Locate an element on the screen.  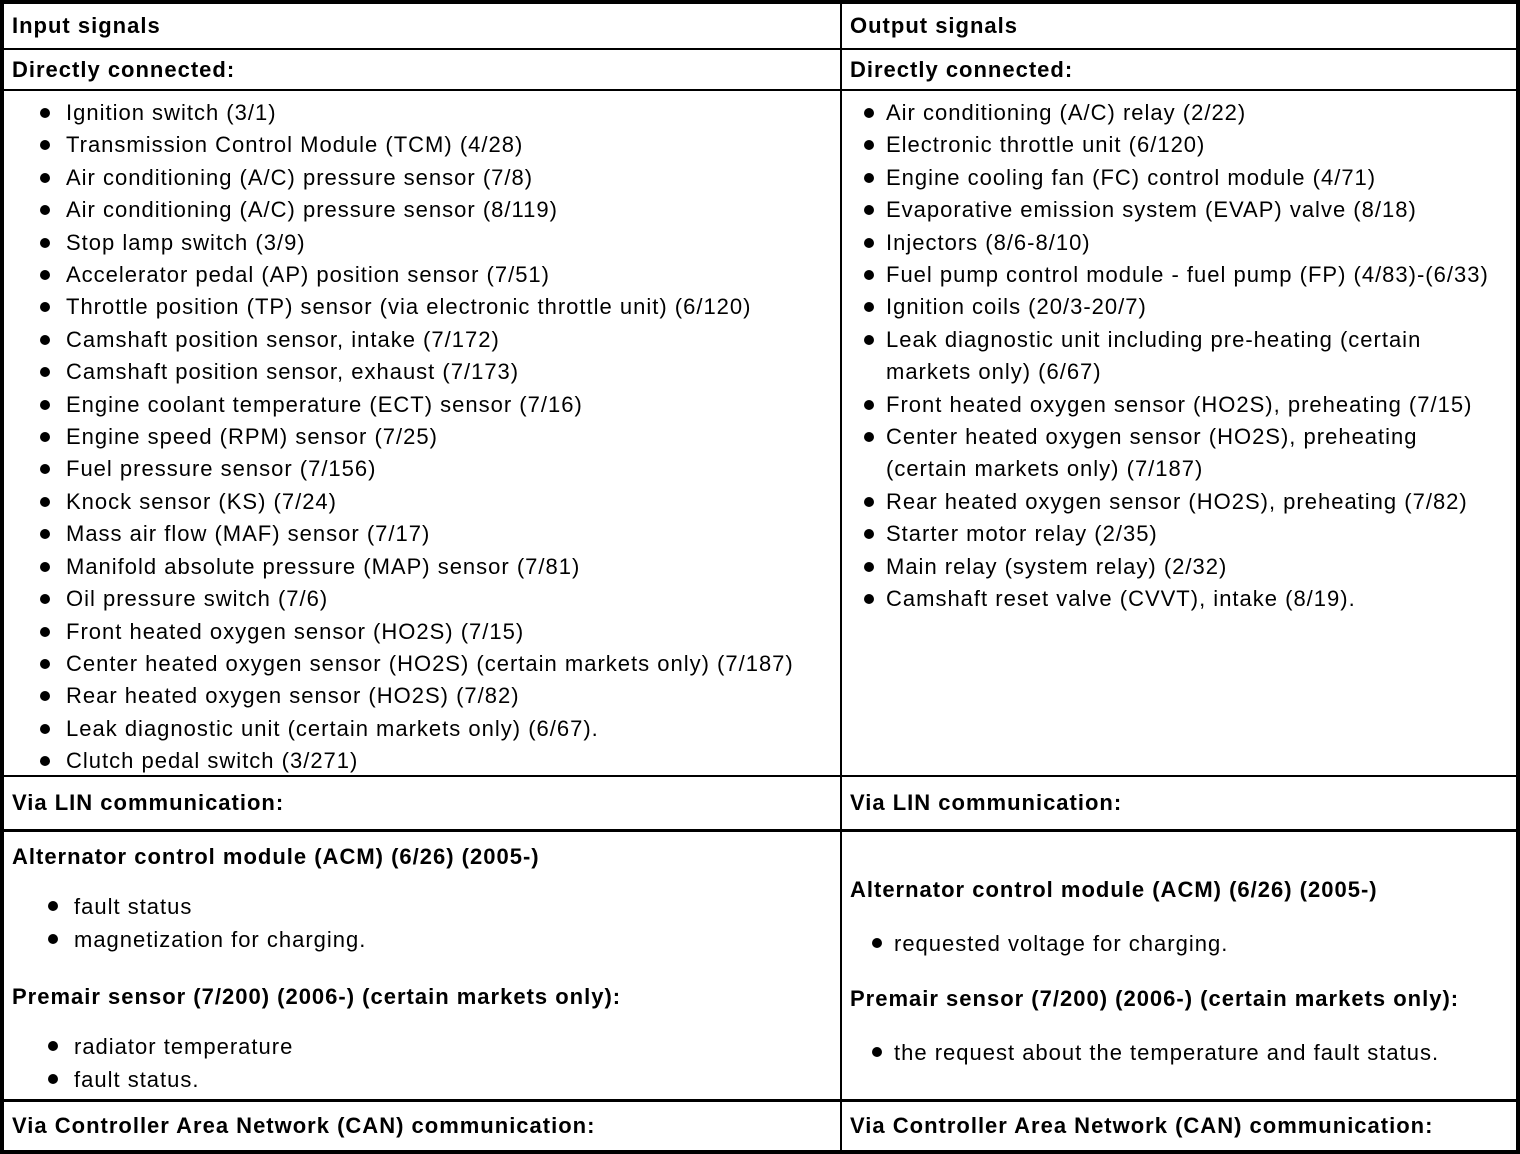
list-item: fault status. is located at coordinates (435, 1079).